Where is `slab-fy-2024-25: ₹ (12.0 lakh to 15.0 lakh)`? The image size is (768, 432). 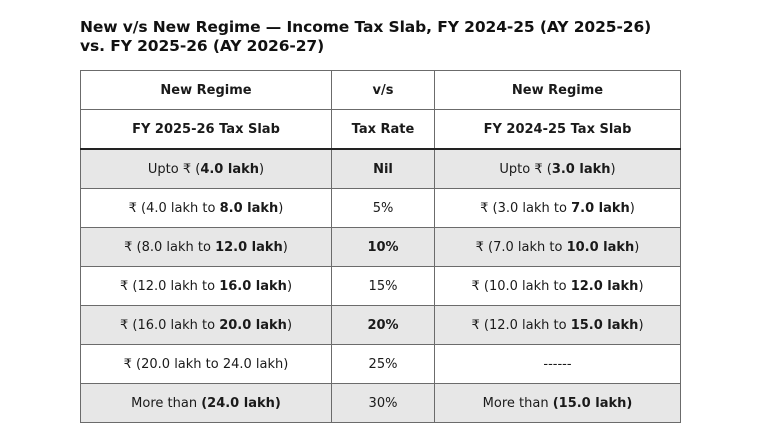
slab-fy-2024-25: ₹ (12.0 lakh to 15.0 lakh) is located at coordinates (557, 325).